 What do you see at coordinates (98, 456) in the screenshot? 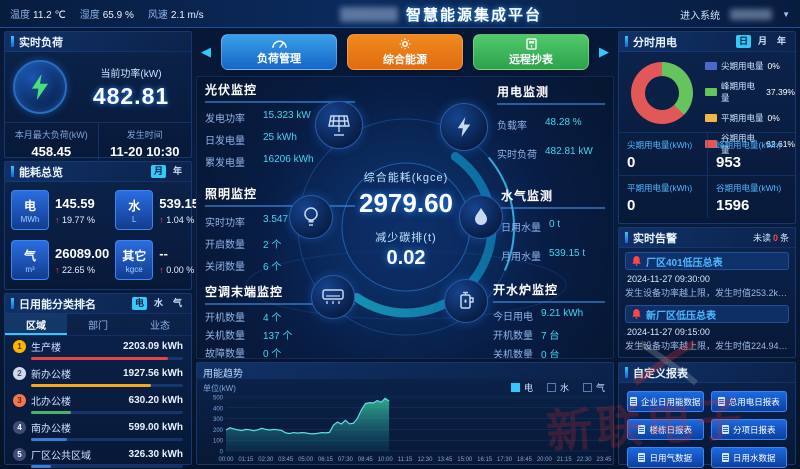
I see `list-item: 5 厂区公共区域 326.30 kWh` at bounding box center [98, 456].